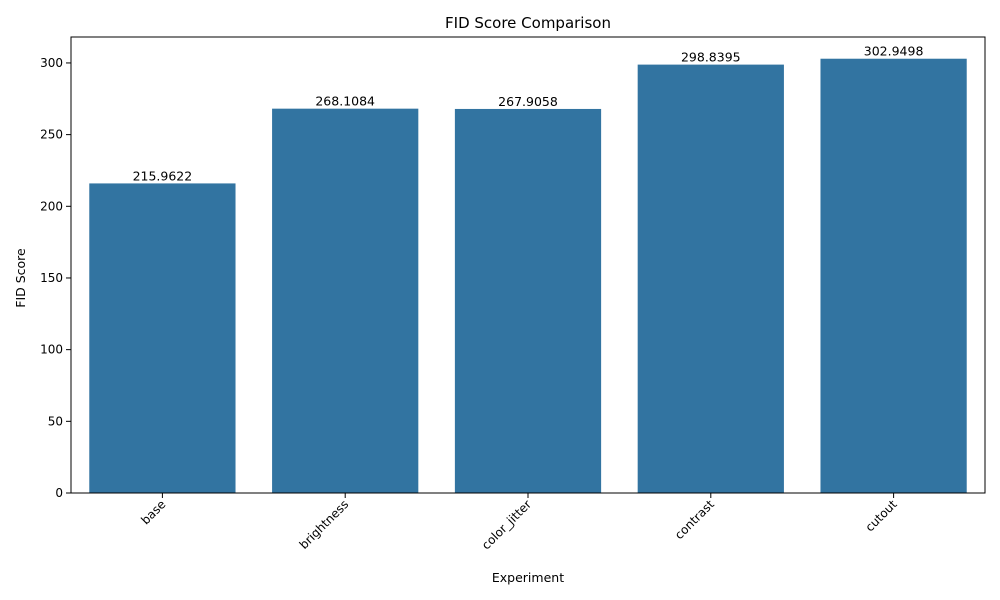  What do you see at coordinates (506, 524) in the screenshot?
I see `x-tick-label-color_jitter: color_jitter` at bounding box center [506, 524].